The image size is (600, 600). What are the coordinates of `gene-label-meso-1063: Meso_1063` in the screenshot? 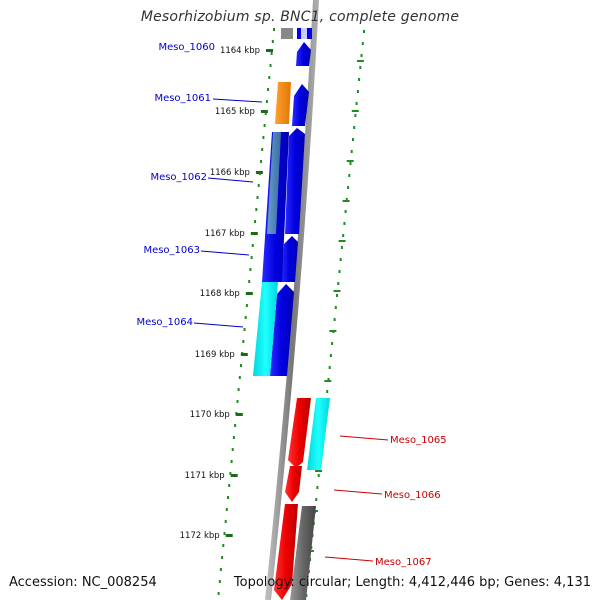 It's located at (171, 250).